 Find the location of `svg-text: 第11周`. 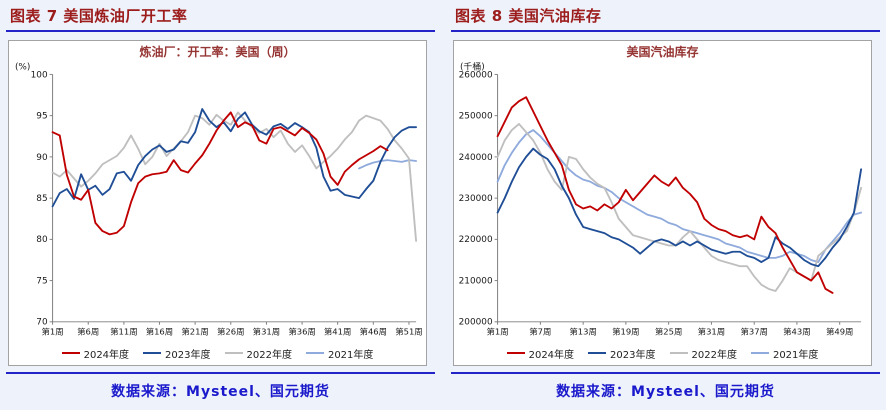

svg-text: 第11周 is located at coordinates (123, 331).